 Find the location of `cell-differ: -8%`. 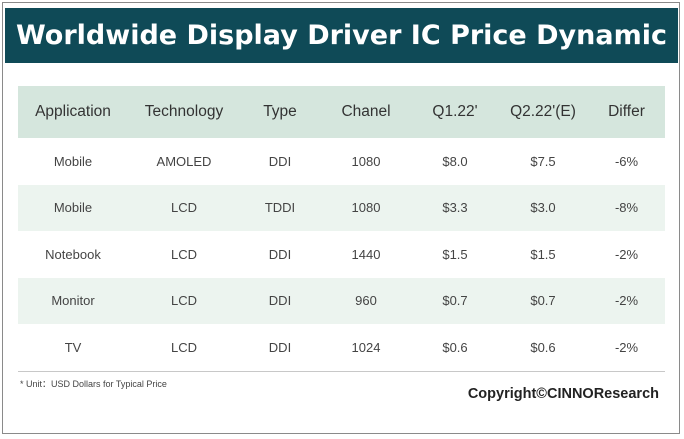

cell-differ: -8% is located at coordinates (626, 207).